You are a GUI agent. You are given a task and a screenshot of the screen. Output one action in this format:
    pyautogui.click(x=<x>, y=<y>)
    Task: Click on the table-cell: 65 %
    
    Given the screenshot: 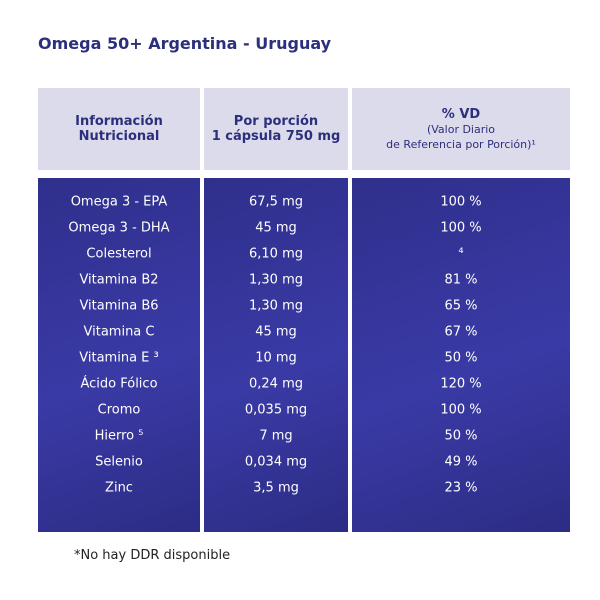 What is the action you would take?
    pyautogui.click(x=461, y=306)
    